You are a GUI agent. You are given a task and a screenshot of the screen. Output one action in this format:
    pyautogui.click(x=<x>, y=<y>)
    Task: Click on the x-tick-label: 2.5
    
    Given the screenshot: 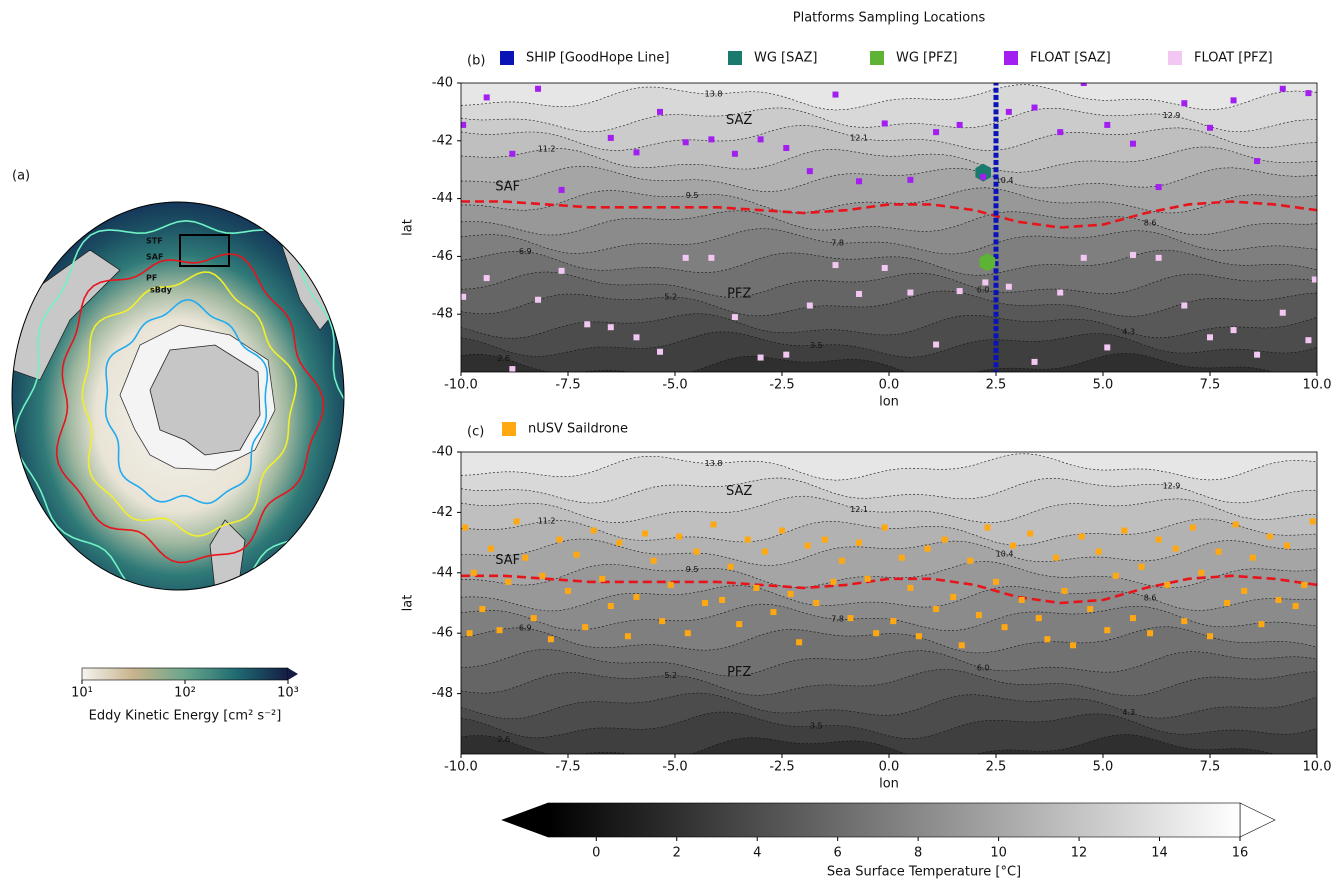 What is the action you would take?
    pyautogui.click(x=996, y=385)
    